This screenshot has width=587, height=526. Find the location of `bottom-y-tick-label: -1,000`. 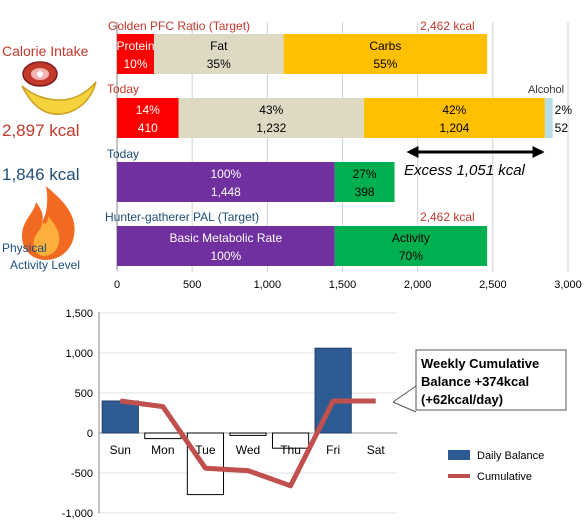

bottom-y-tick-label: -1,000 is located at coordinates (77, 514).